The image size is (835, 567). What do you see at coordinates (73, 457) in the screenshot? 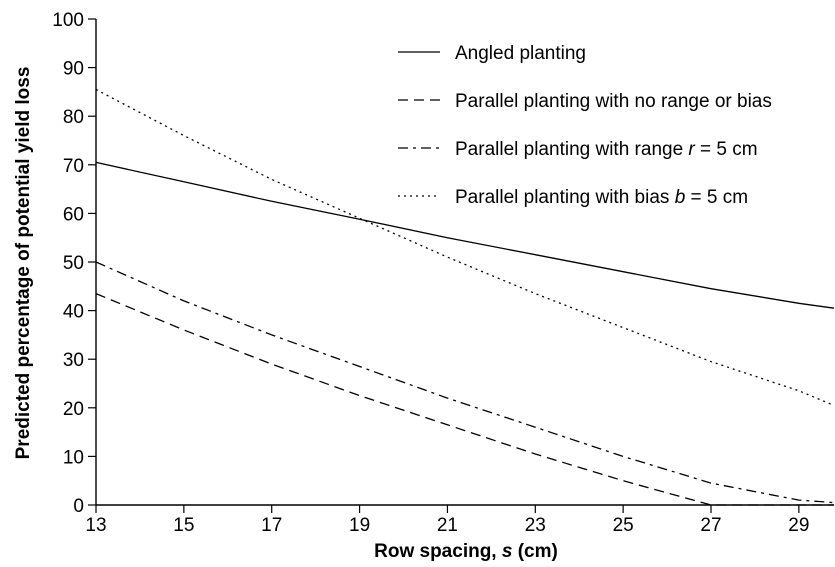
I see `y-tick-label: 10` at bounding box center [73, 457].